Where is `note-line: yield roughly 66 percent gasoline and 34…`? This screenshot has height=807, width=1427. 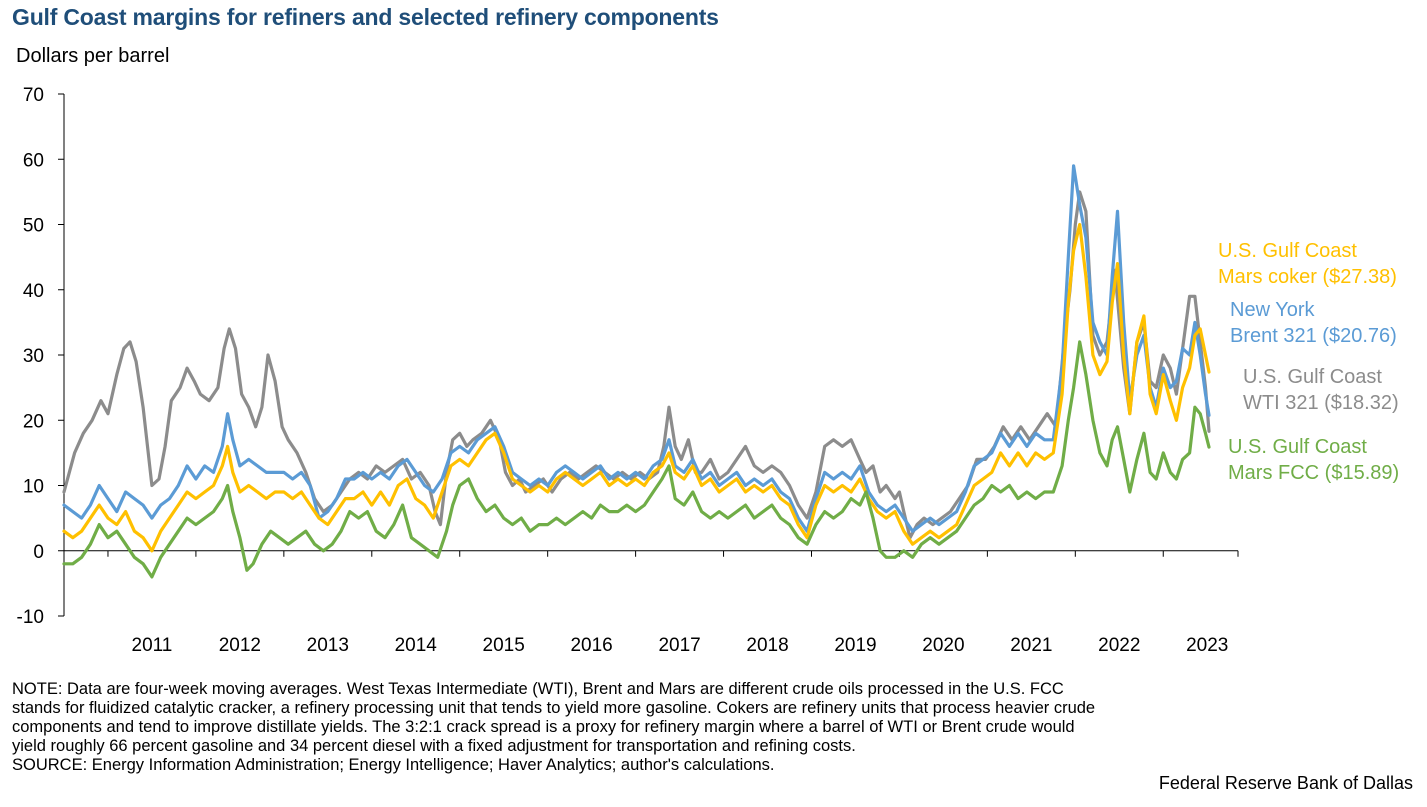 note-line: yield roughly 66 percent gasoline and 34… is located at coordinates (434, 746).